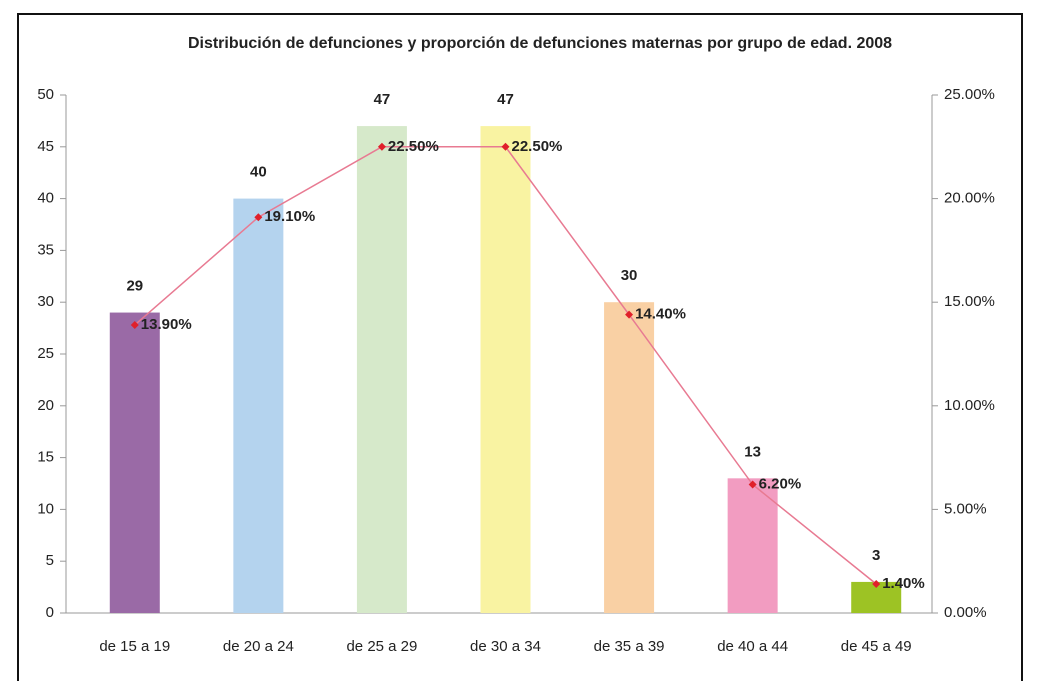 The width and height of the screenshot is (1040, 681). What do you see at coordinates (876, 646) in the screenshot?
I see `x-tick-label: de 45 a 49` at bounding box center [876, 646].